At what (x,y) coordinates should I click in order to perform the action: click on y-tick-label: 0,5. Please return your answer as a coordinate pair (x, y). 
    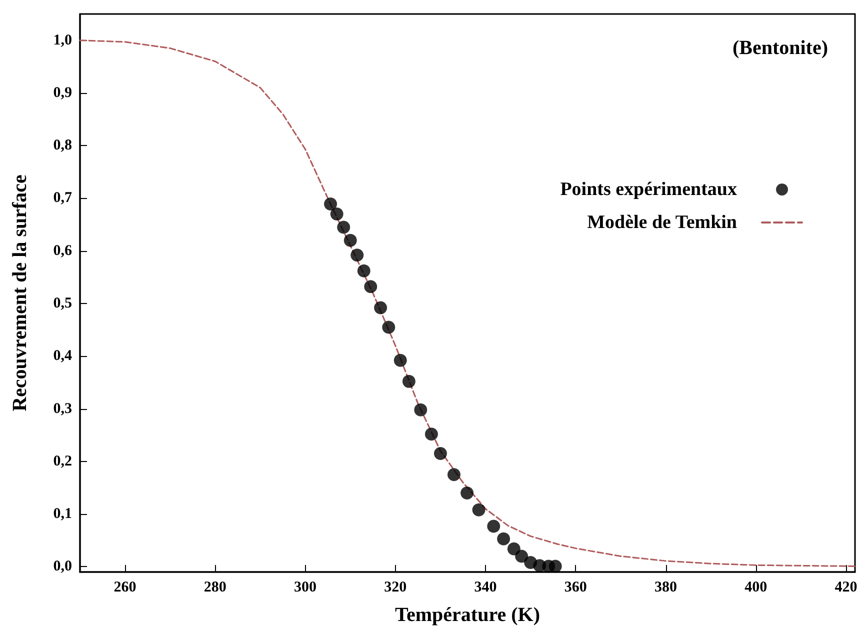
    Looking at the image, I should click on (62, 304).